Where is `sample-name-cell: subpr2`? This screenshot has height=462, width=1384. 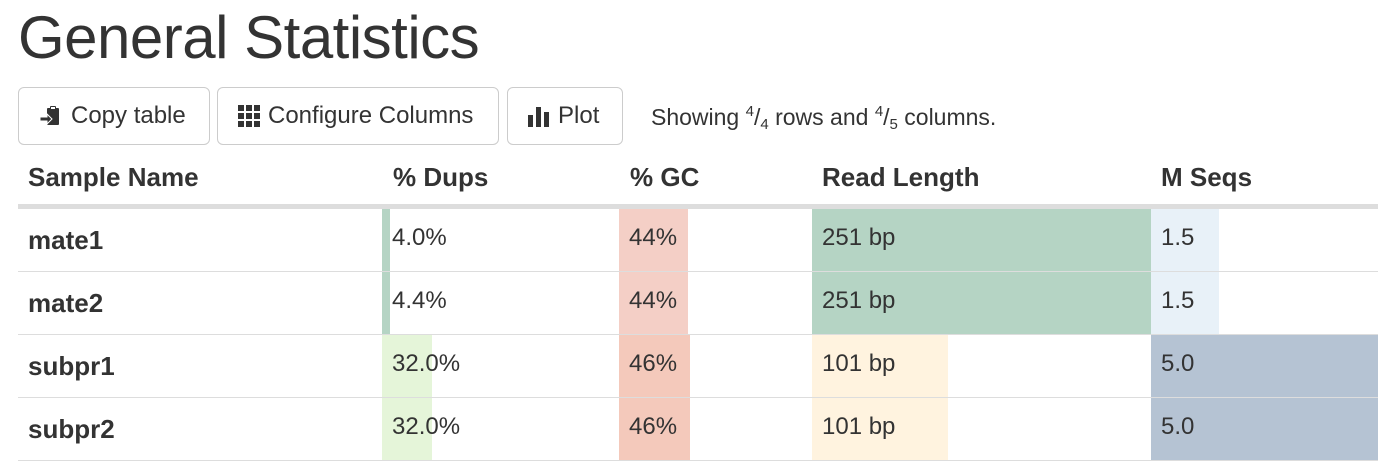 sample-name-cell: subpr2 is located at coordinates (71, 429).